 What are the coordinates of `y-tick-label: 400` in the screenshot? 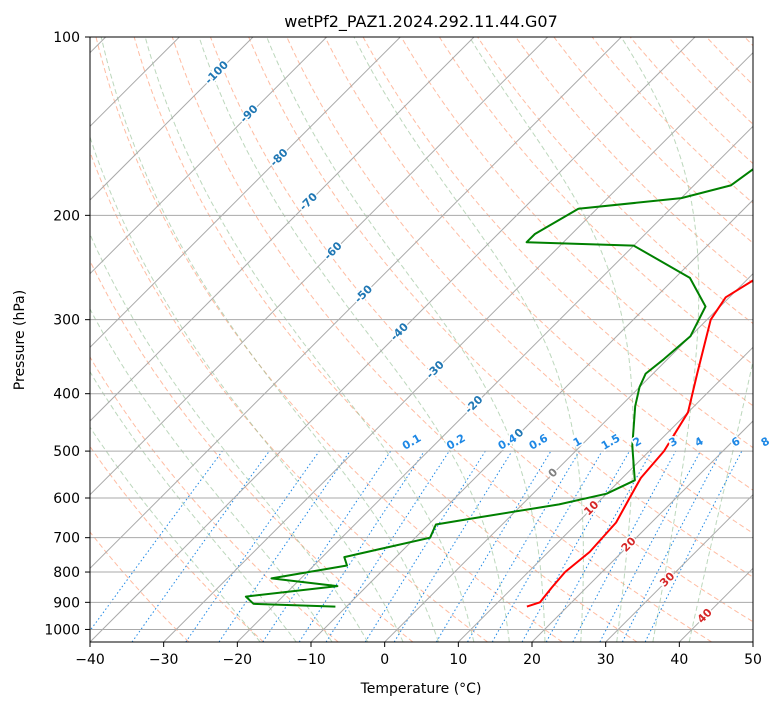 It's located at (66, 395).